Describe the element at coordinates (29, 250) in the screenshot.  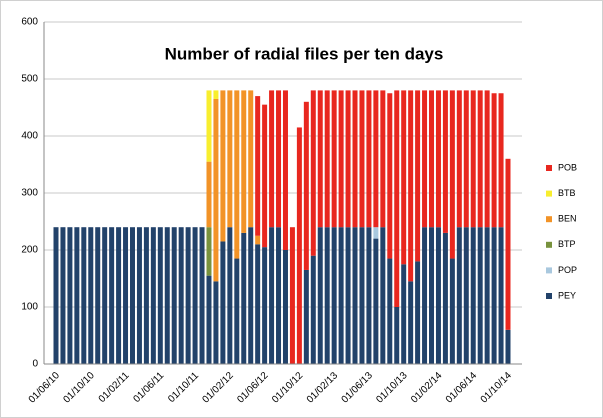
I see `y-tick-label: 200` at that location.